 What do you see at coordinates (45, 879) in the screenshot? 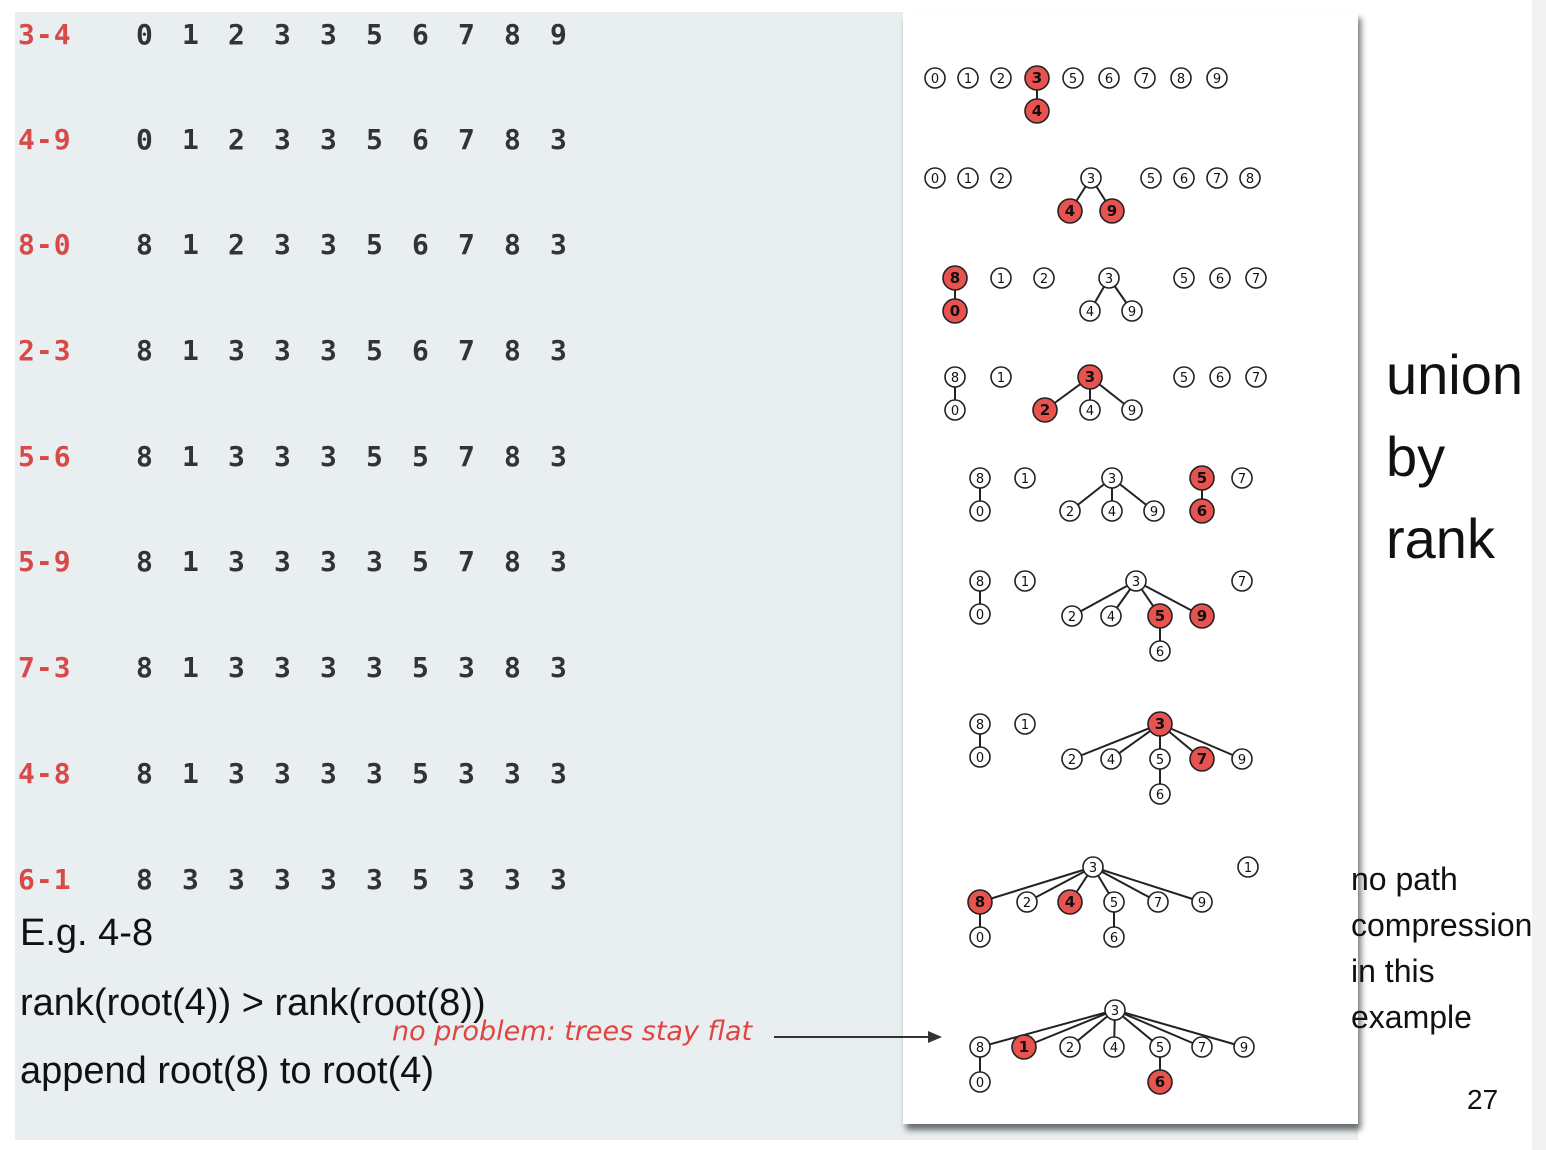
I see `union-operation-label: 6-1` at bounding box center [45, 879].